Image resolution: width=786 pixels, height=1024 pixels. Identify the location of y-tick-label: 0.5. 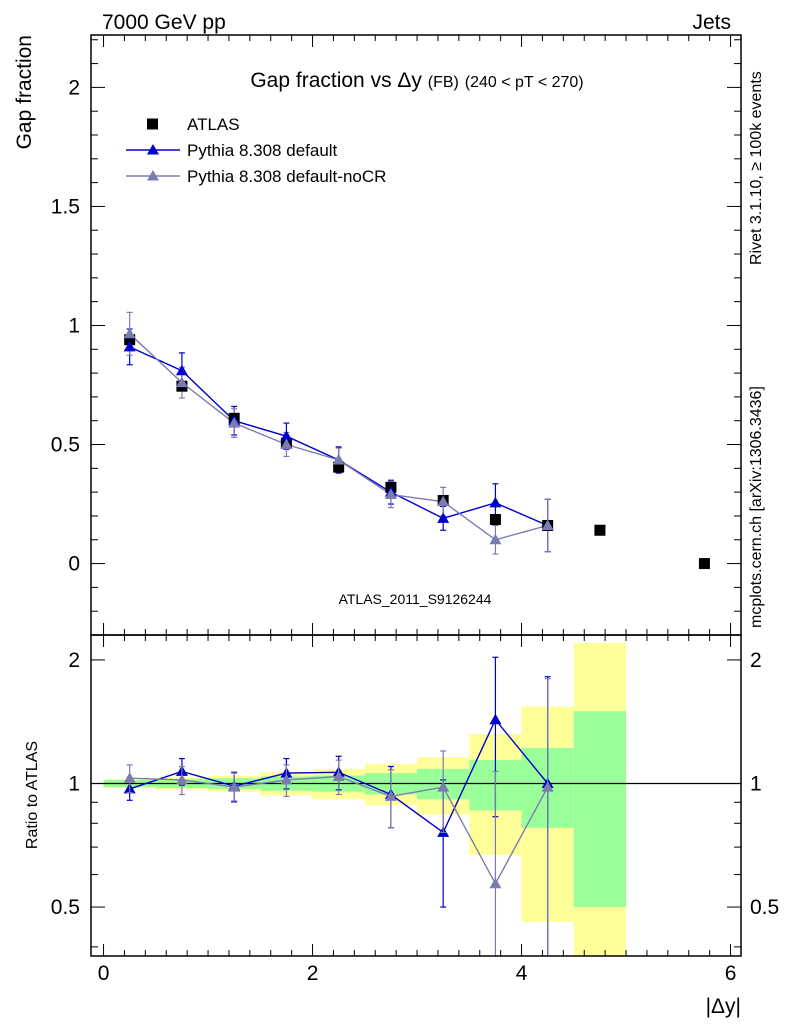
(65, 445).